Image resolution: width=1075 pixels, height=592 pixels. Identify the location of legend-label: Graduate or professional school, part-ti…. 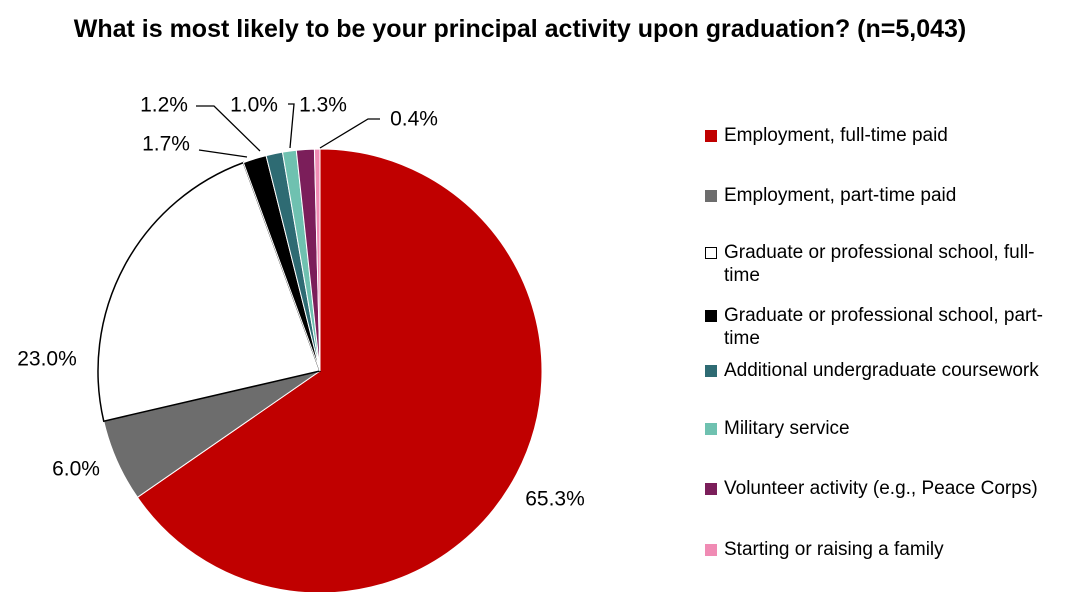
(883, 327).